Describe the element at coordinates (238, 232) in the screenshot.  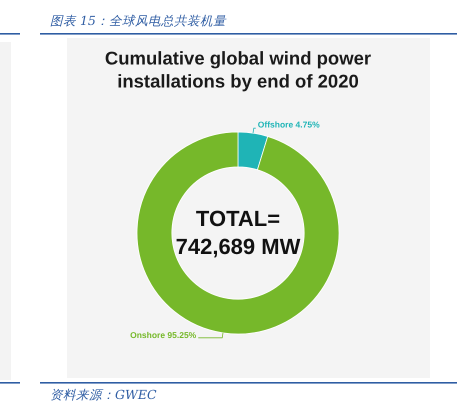
I see `text: TOTAL= 742,689 MW` at that location.